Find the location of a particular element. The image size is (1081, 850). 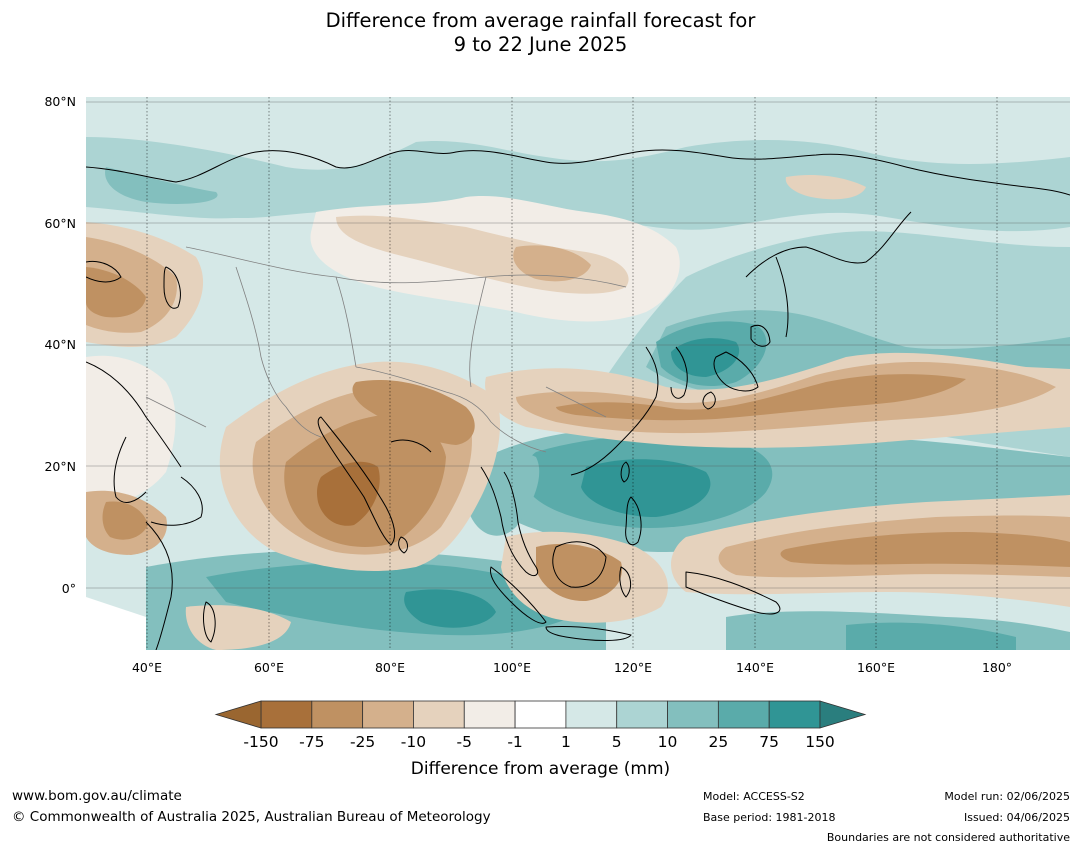

dry-region-india-core is located at coordinates (348, 493).